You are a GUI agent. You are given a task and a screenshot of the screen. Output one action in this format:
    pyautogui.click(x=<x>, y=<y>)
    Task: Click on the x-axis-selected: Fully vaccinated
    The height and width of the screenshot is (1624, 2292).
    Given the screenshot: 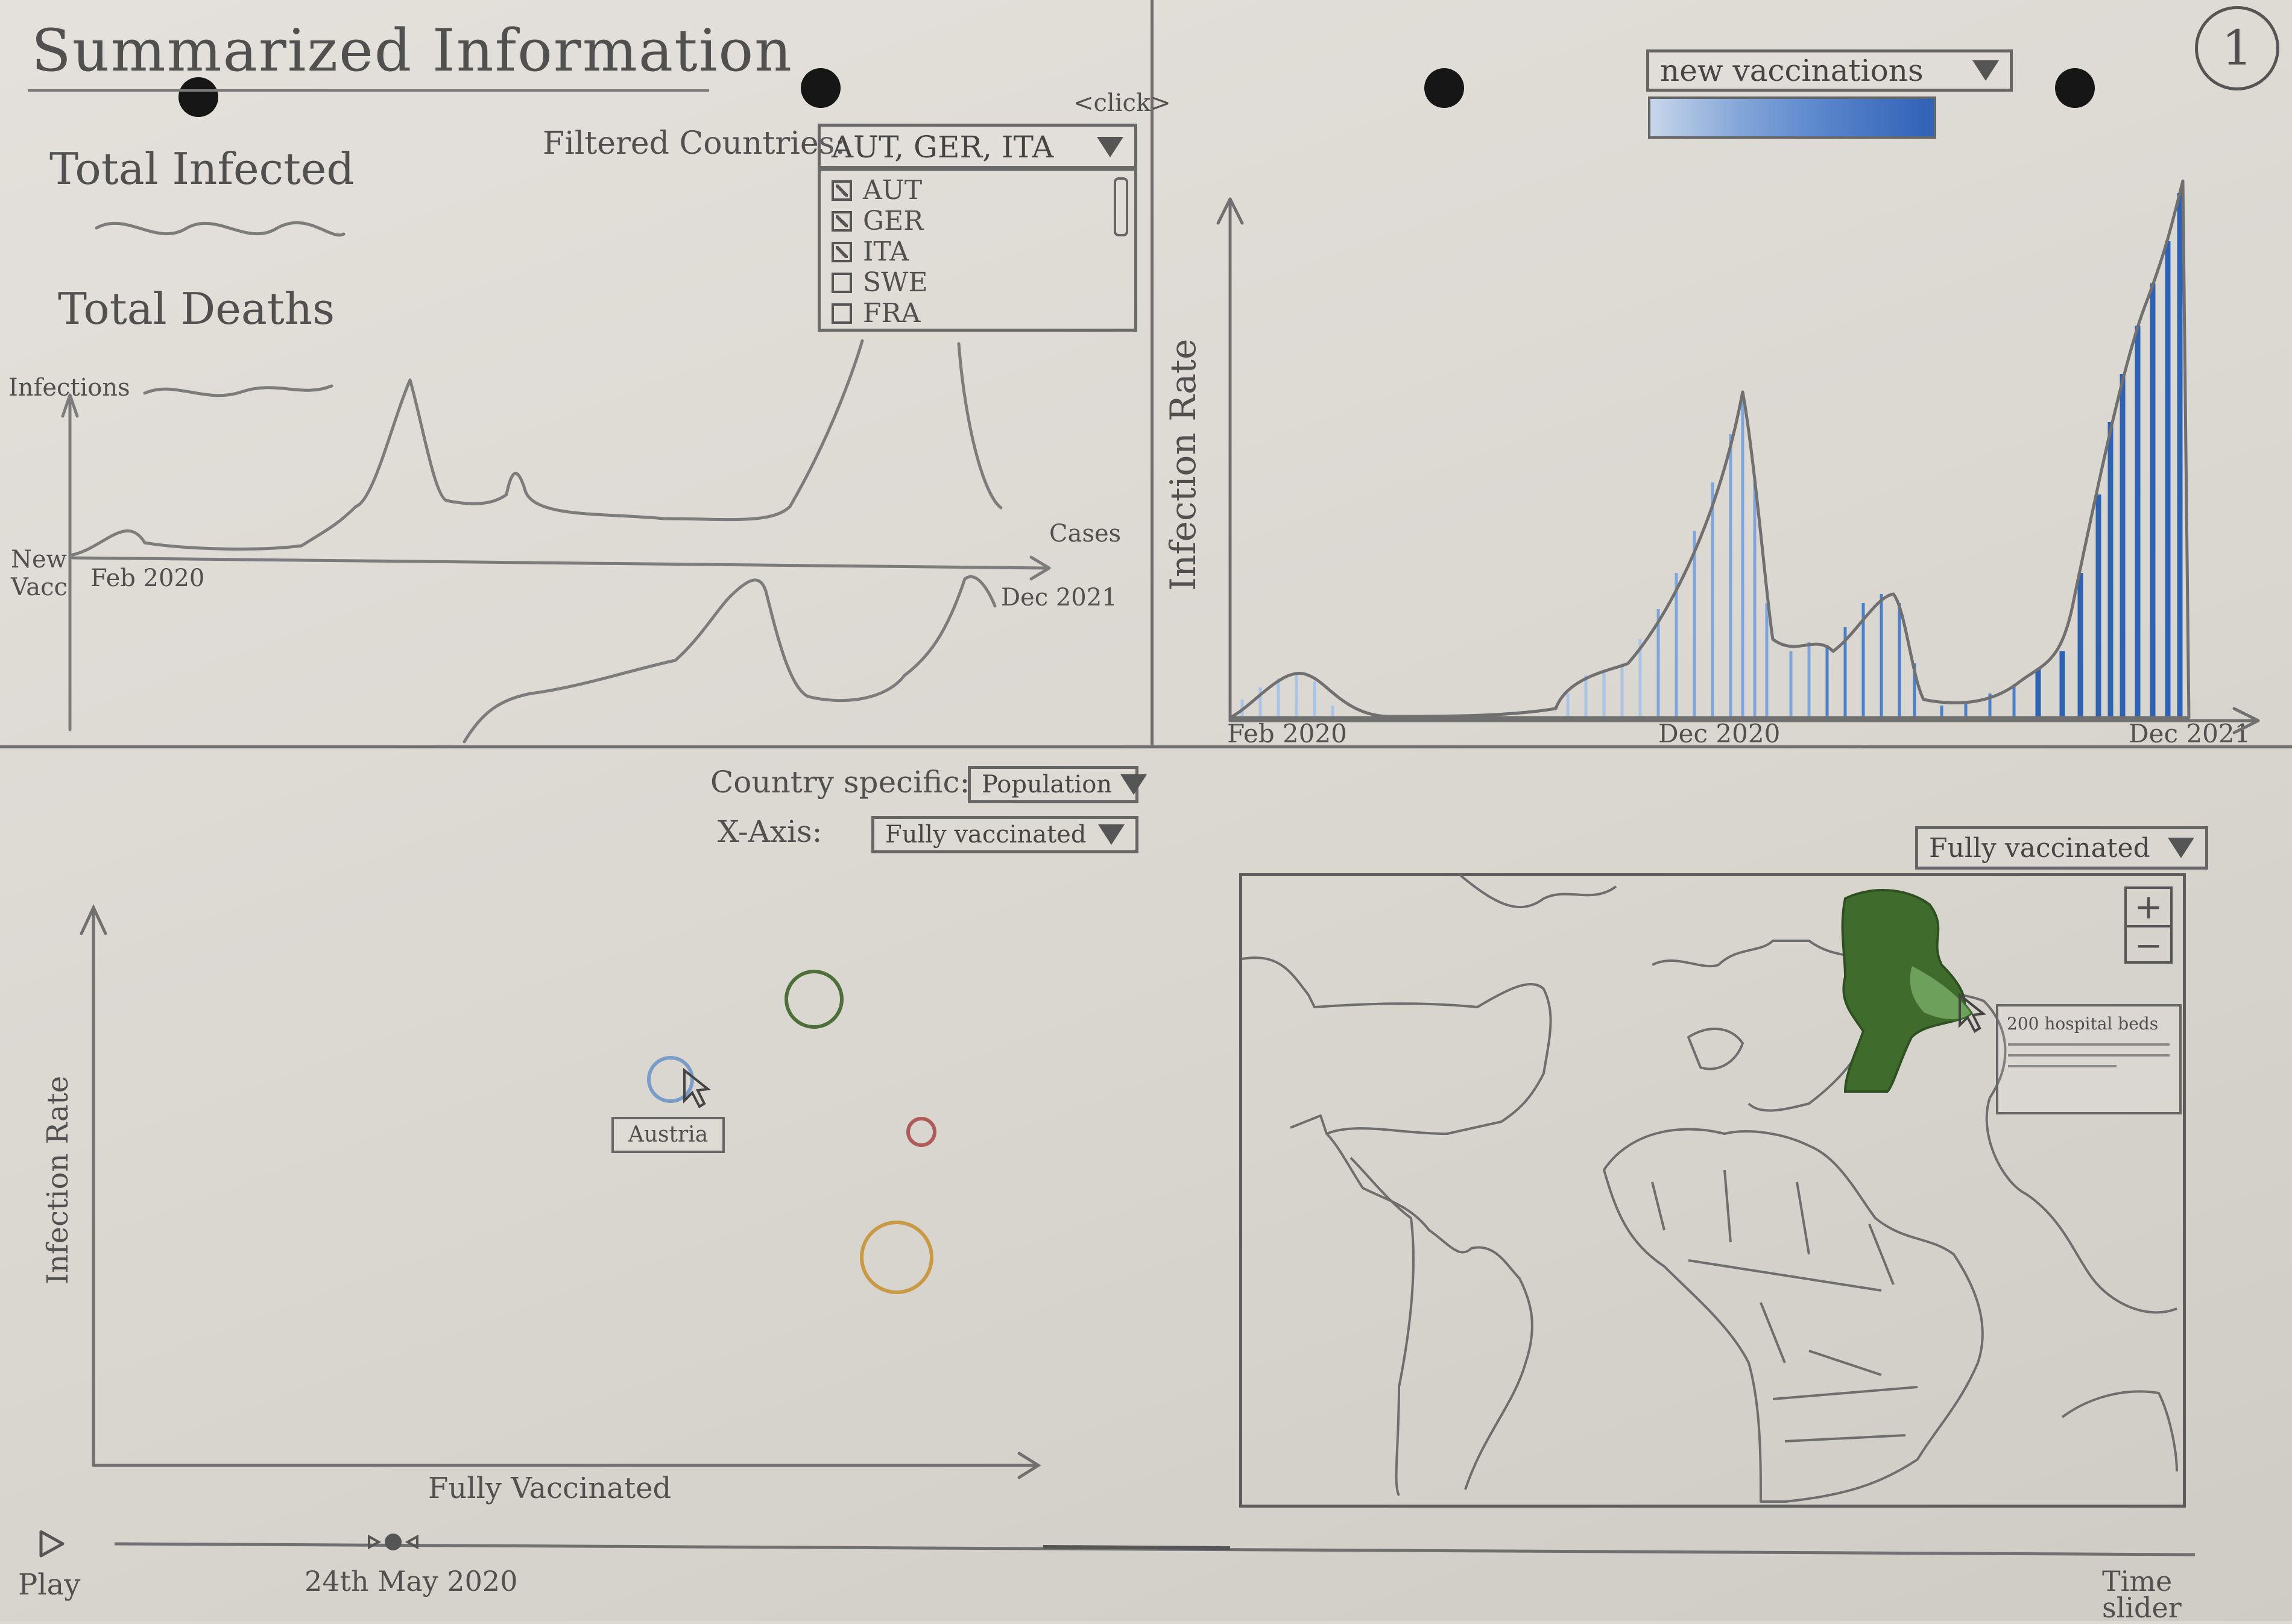 What is the action you would take?
    pyautogui.click(x=986, y=834)
    